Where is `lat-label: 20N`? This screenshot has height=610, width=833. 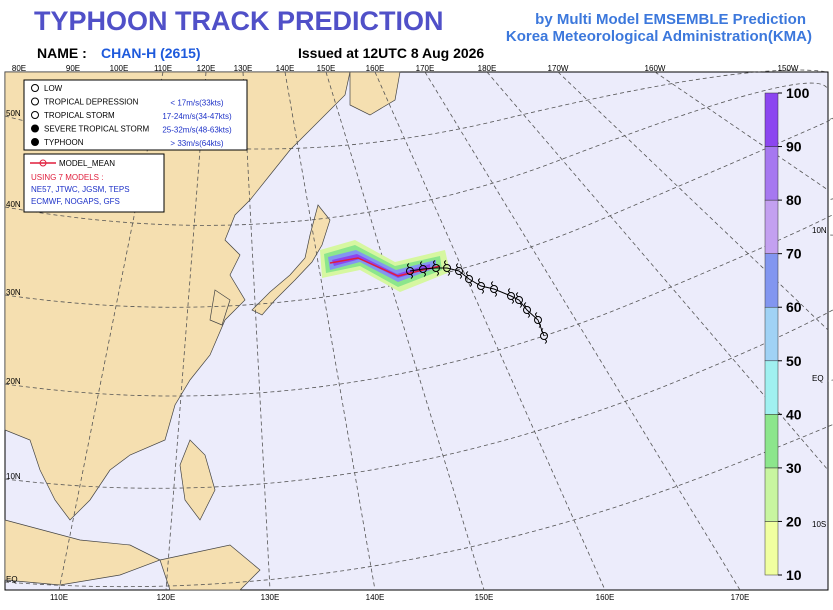 lat-label: 20N is located at coordinates (13, 381).